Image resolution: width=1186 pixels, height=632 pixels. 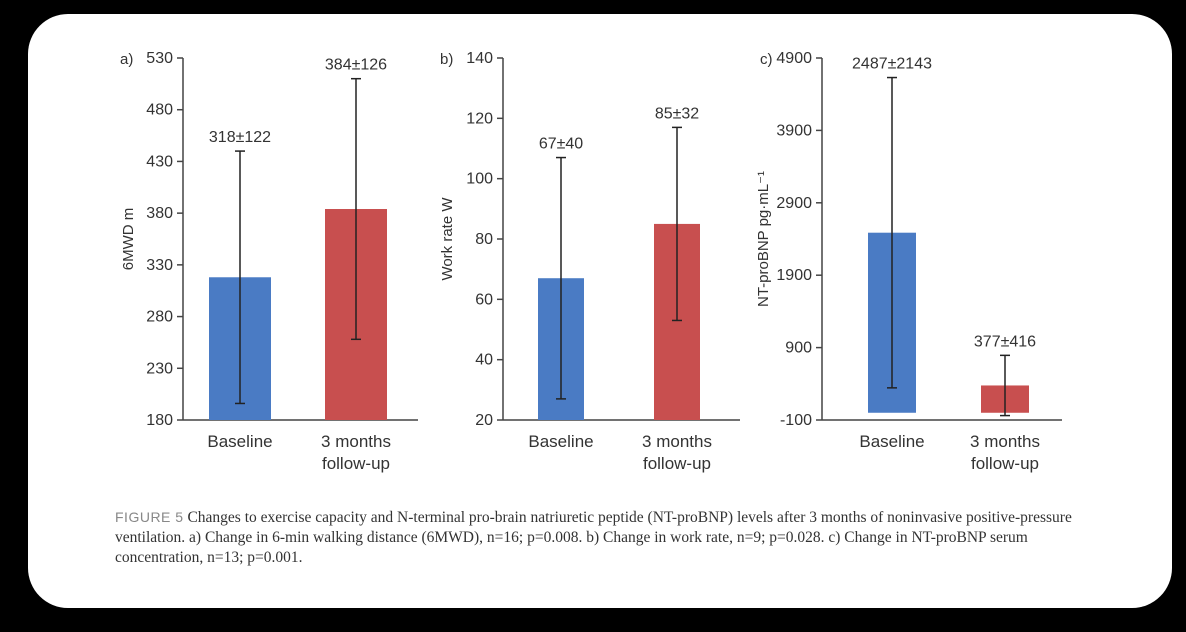 What do you see at coordinates (484, 360) in the screenshot?
I see `y-tick-label: 40` at bounding box center [484, 360].